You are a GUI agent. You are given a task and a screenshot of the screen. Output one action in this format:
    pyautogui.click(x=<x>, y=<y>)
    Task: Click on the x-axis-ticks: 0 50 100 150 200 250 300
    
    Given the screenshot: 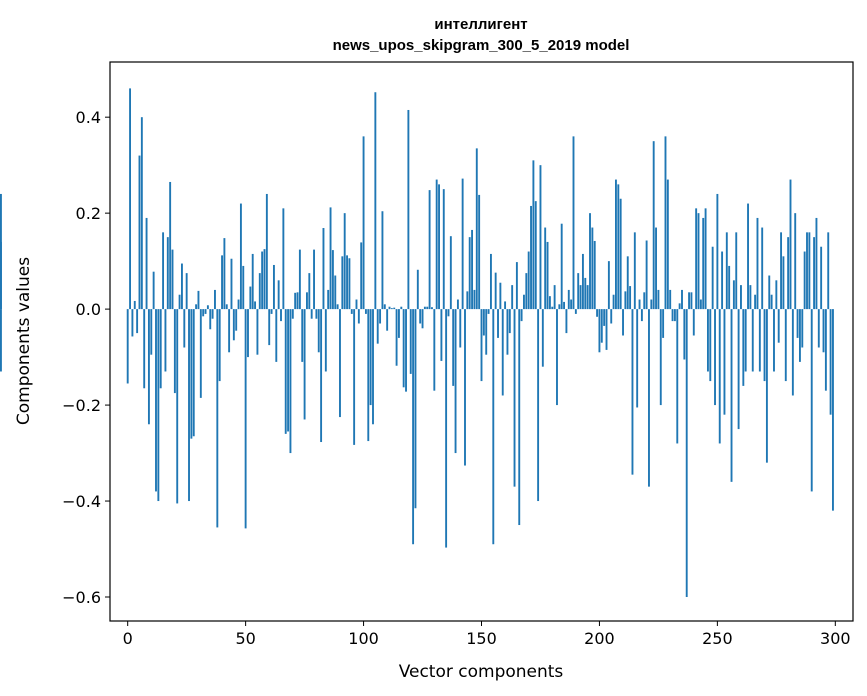 What is the action you would take?
    pyautogui.click(x=487, y=634)
    